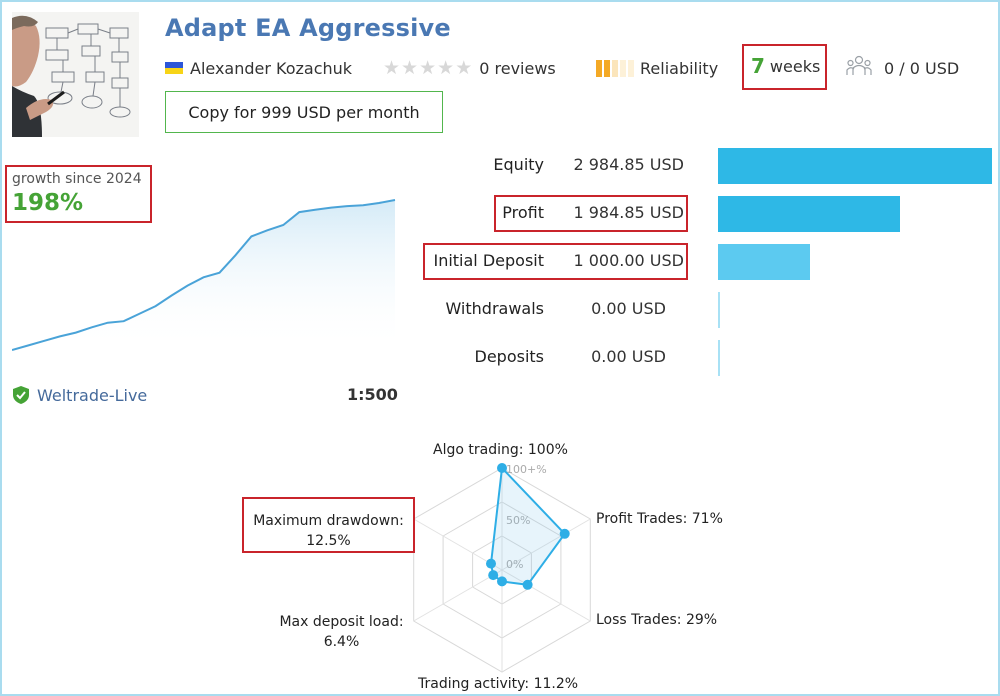 Image resolution: width=1000 pixels, height=696 pixels. What do you see at coordinates (328, 531) in the screenshot?
I see `max-drawdown-label: Maximum drawdown: 12.5%` at bounding box center [328, 531].